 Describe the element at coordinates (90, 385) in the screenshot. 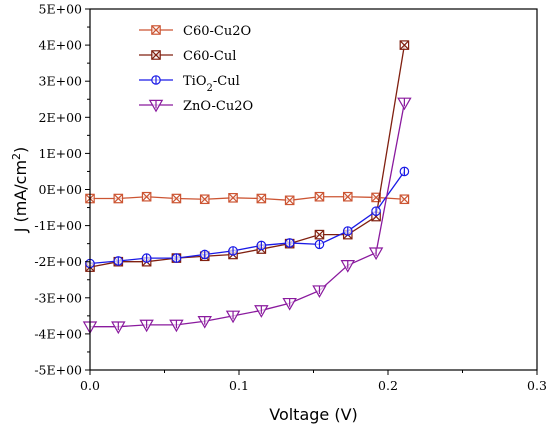

I see `x-tick-label: 0.0` at that location.